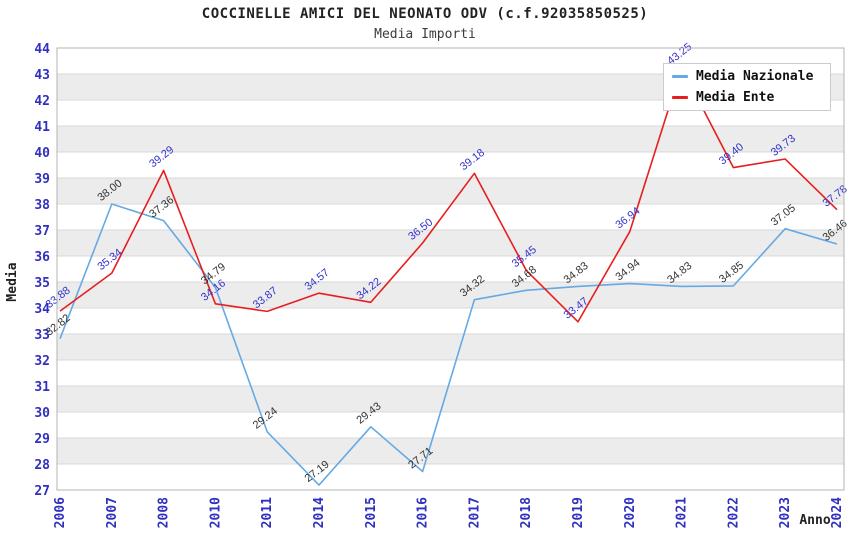 Image resolution: width=850 pixels, height=550 pixels. I want to click on x-tick-label: 2020, so click(630, 512).